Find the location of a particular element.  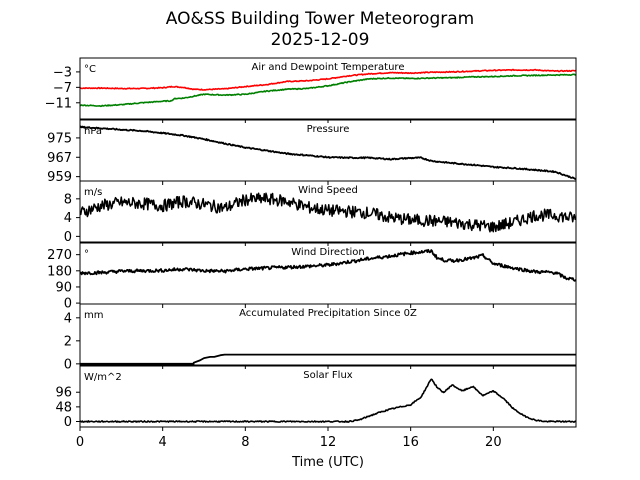

y-tick-label: −7 is located at coordinates (62, 88).